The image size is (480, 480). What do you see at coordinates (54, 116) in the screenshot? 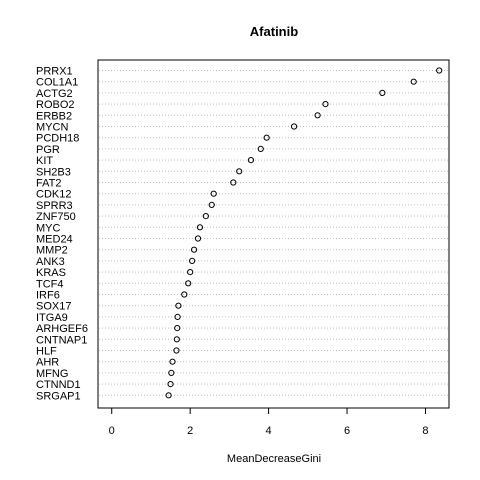
I see `category-label: ERBB2` at bounding box center [54, 116].